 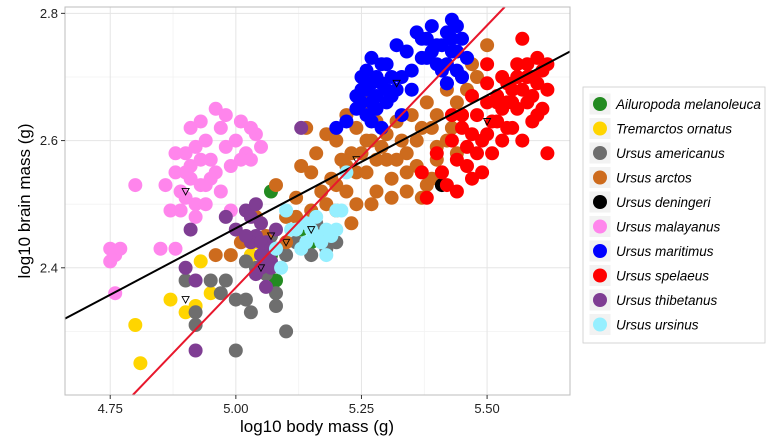 I want to click on legend-label: Ailuropoda melanoleuca, so click(x=688, y=104).